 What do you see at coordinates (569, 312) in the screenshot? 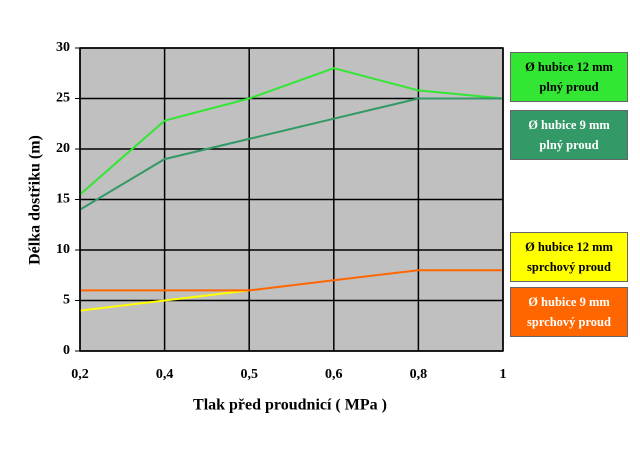
I see `legend-entry: Ø hubice 9 mm sprchový proud` at bounding box center [569, 312].